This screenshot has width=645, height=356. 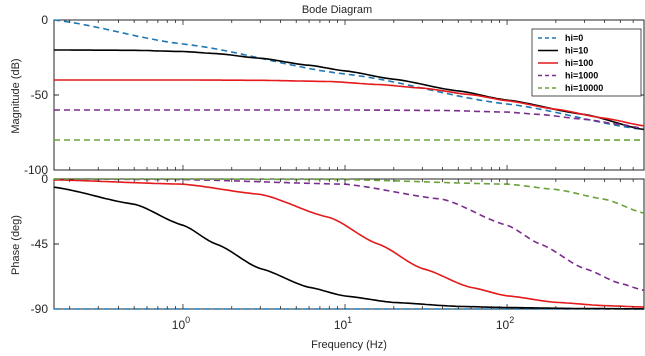 What do you see at coordinates (36, 170) in the screenshot?
I see `magnitude-ytick-label: -100` at bounding box center [36, 170].